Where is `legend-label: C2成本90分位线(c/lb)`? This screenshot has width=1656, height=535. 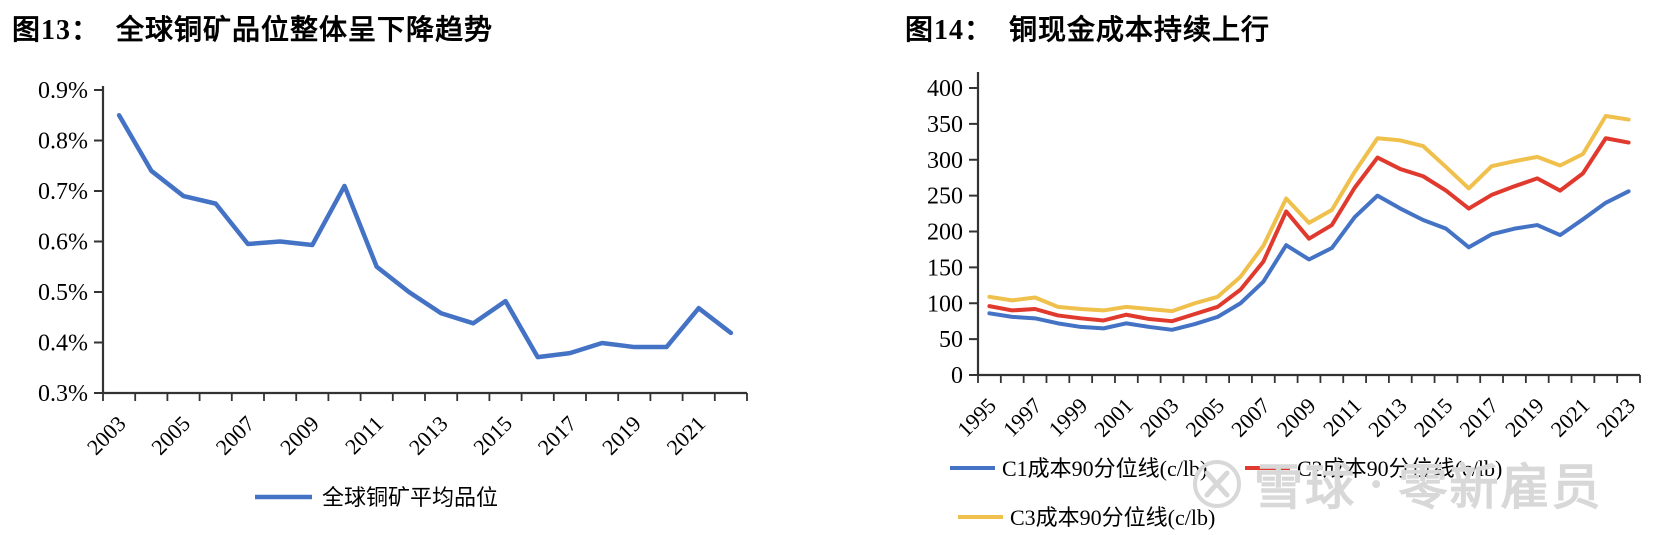
legend-label: C2成本90分位线(c/lb) is located at coordinates (1399, 468).